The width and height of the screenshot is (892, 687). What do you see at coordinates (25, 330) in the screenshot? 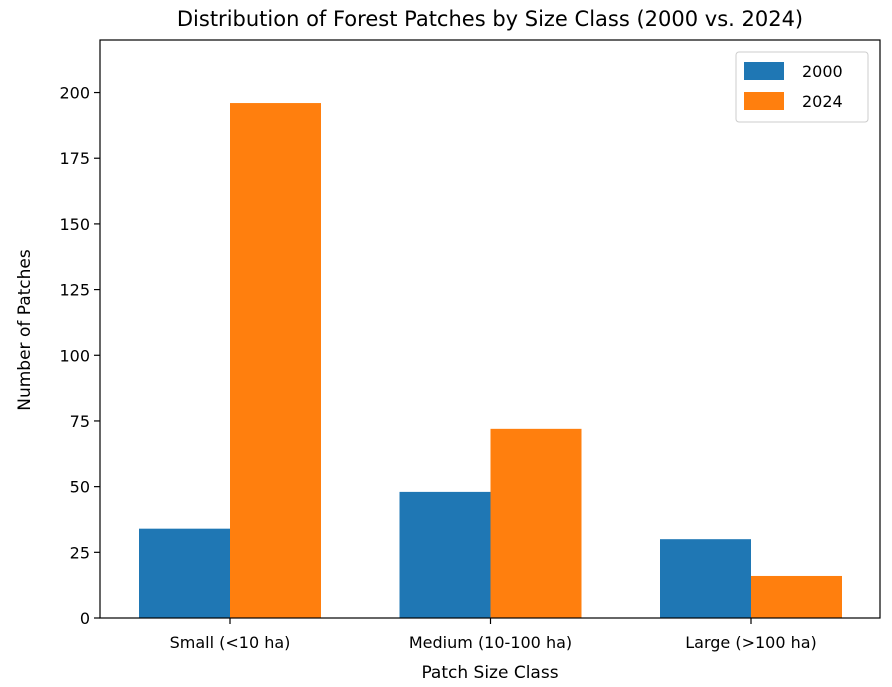
I see `y-axis-label: Number of Patches` at bounding box center [25, 330].